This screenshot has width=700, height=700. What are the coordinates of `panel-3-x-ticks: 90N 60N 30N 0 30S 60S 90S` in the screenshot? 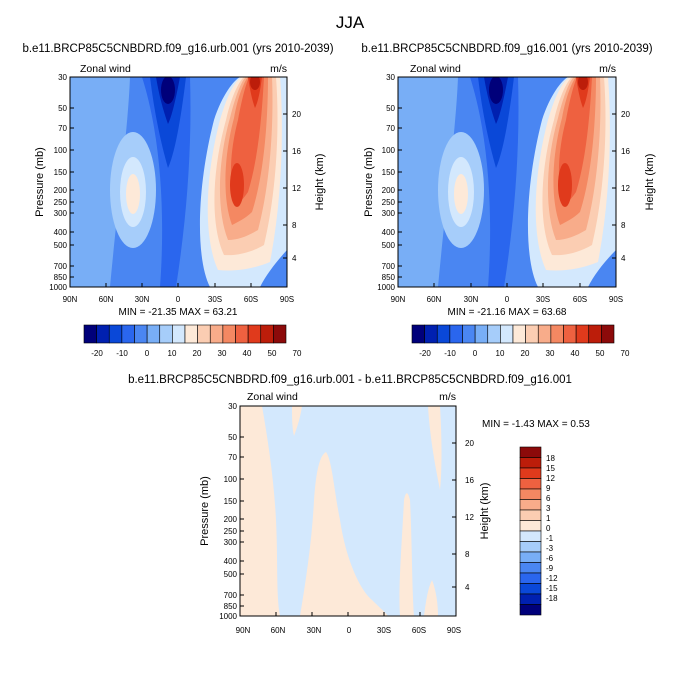 It's located at (348, 623).